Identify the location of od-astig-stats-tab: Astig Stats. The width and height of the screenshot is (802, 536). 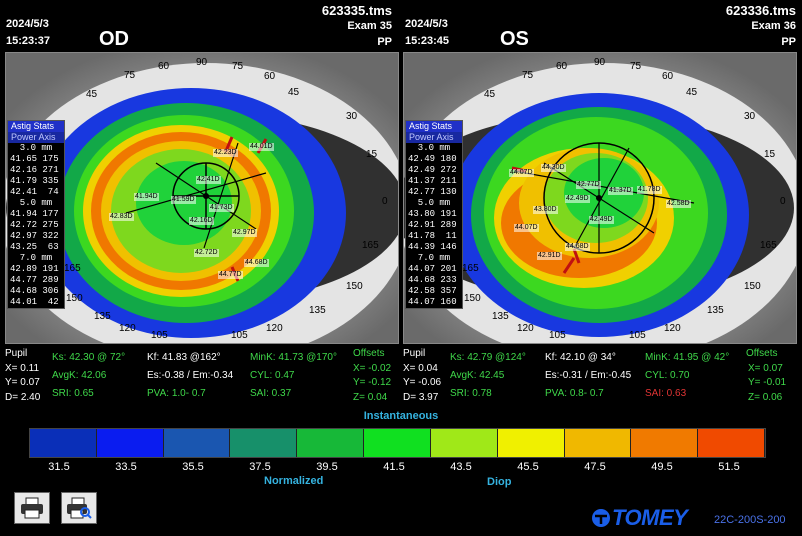
(36, 126).